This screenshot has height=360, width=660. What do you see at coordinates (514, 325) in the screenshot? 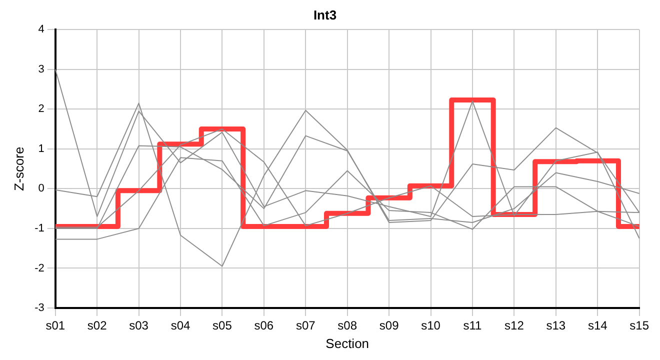
I see `x-tick-label: s12` at bounding box center [514, 325].